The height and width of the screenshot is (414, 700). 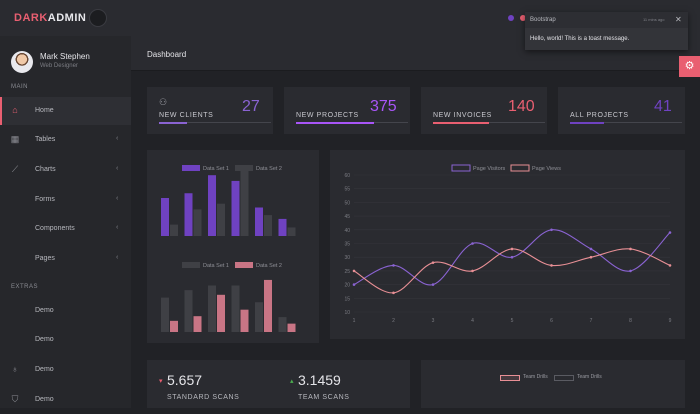 What do you see at coordinates (55, 228) in the screenshot?
I see `sidebar-item-label: Components` at bounding box center [55, 228].